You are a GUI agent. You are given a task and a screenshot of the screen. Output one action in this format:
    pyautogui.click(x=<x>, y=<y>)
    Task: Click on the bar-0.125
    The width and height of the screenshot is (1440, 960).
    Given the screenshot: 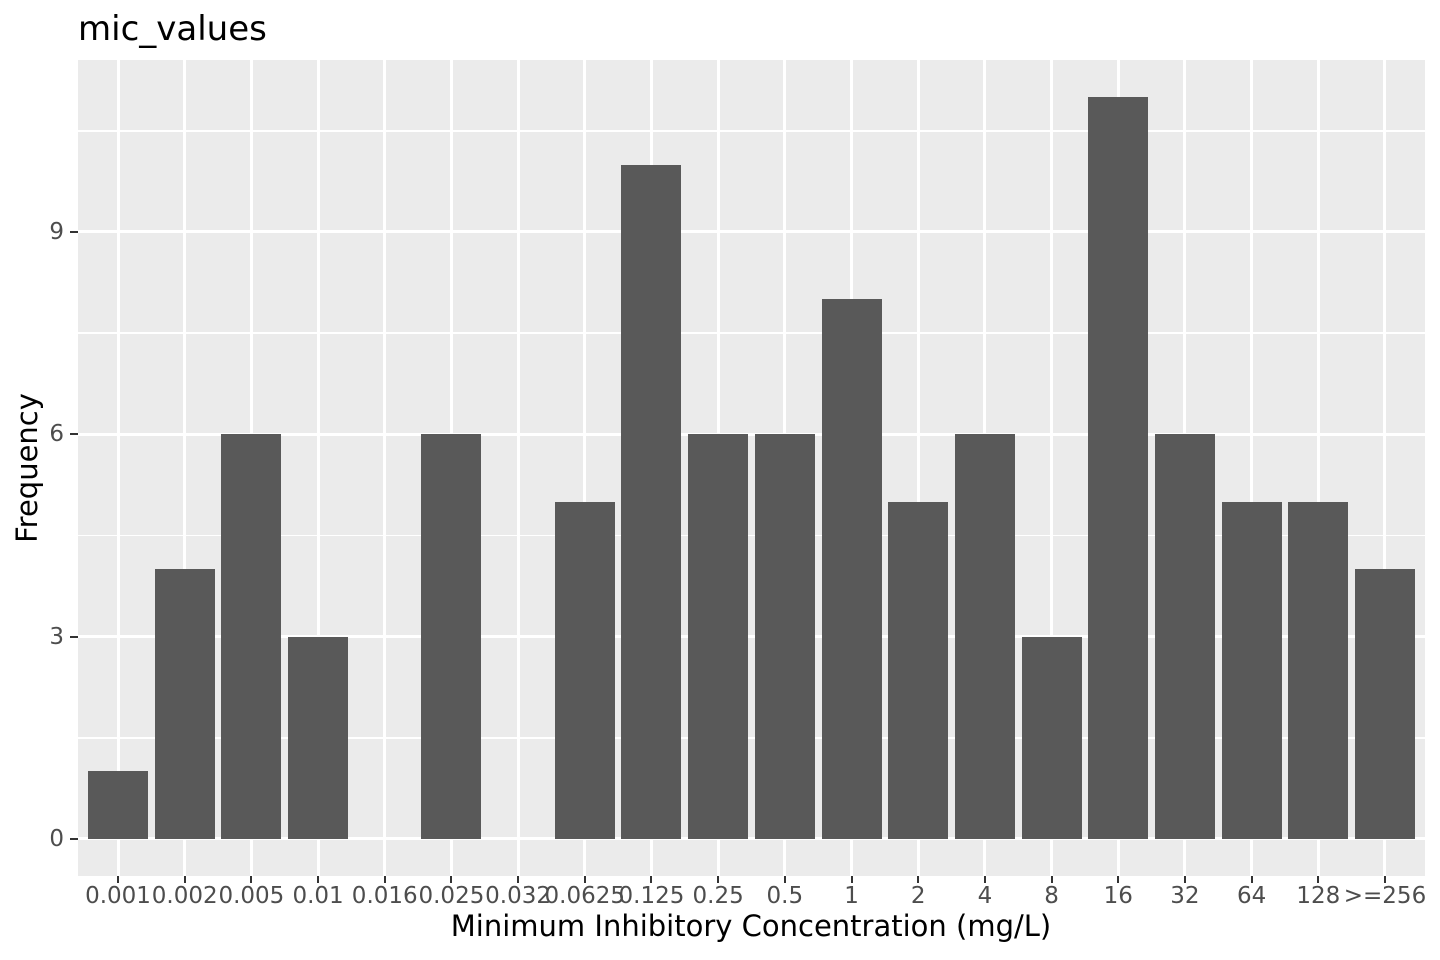 What is the action you would take?
    pyautogui.click(x=651, y=501)
    